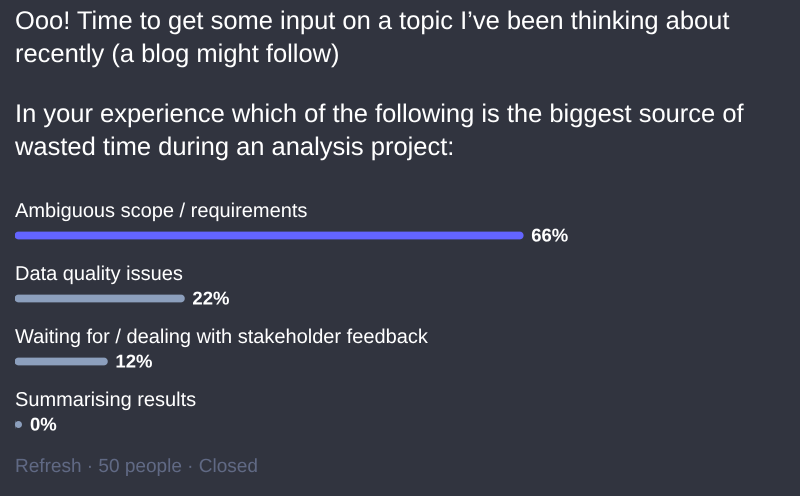 Image resolution: width=800 pixels, height=496 pixels. I want to click on chart-title: Ooo! Time to get some input on a topic I’ve been thinking about recently (a blog might follow), so click(372, 38).